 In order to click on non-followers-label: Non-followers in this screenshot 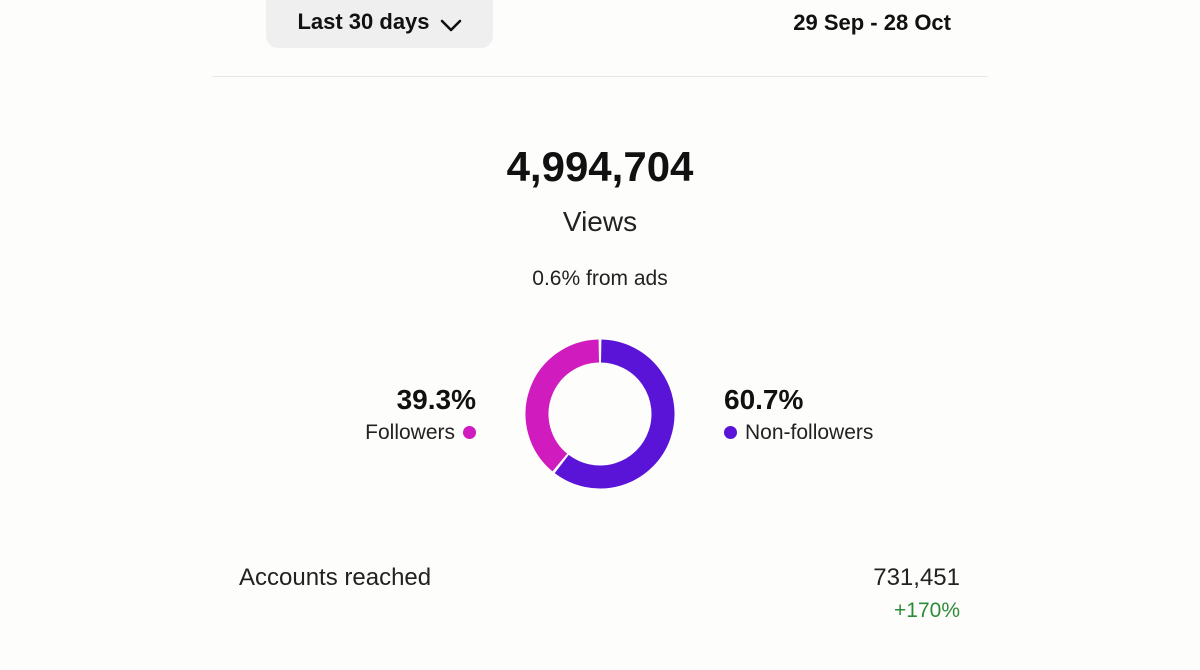, I will do `click(809, 432)`.